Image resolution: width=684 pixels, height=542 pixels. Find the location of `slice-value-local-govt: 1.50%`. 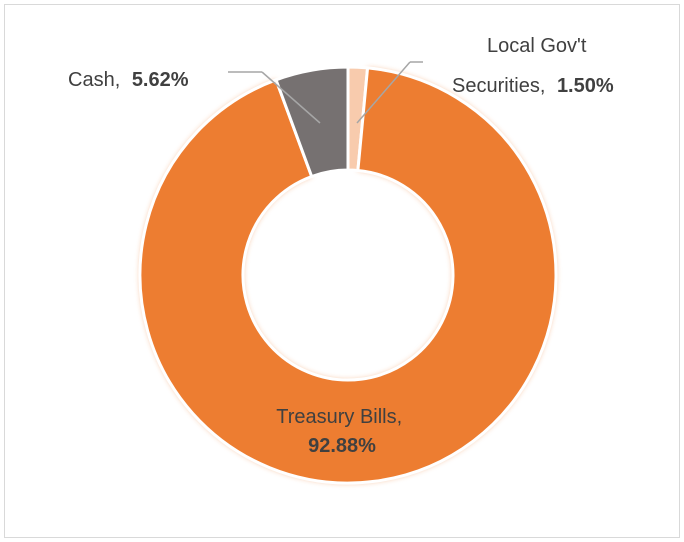

slice-value-local-govt: 1.50% is located at coordinates (585, 86).